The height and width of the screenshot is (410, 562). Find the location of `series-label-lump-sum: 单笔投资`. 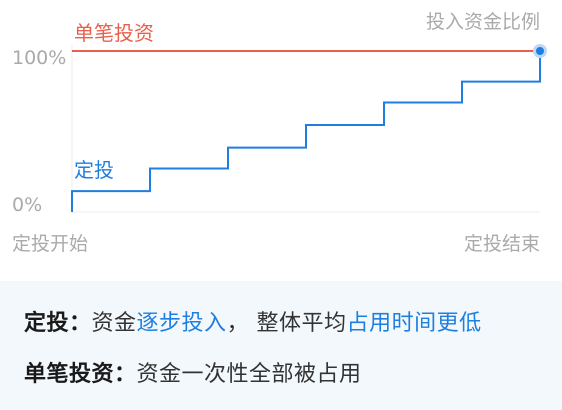

series-label-lump-sum: 单笔投资 is located at coordinates (114, 33).